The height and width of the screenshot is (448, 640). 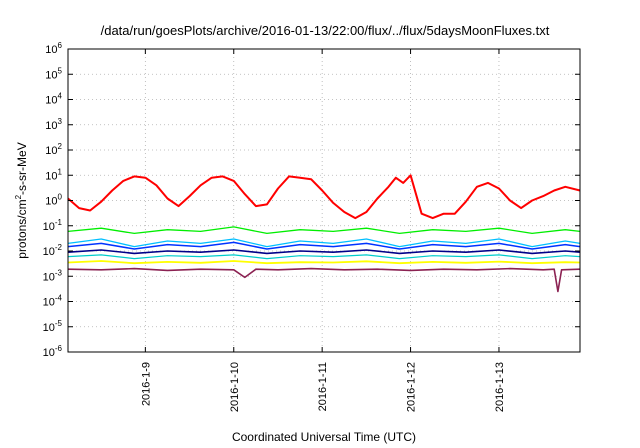 I want to click on x-tick-label: 2016-1-10, so click(x=235, y=387).